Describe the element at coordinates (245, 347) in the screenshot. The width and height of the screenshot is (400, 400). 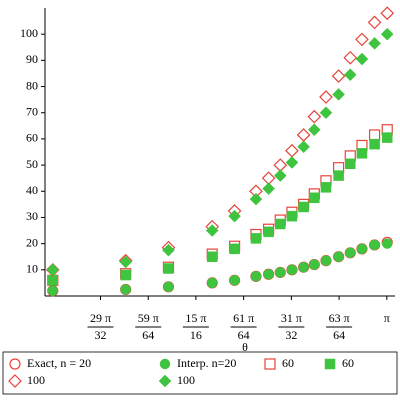
I see `x-axis-label: θ` at that location.